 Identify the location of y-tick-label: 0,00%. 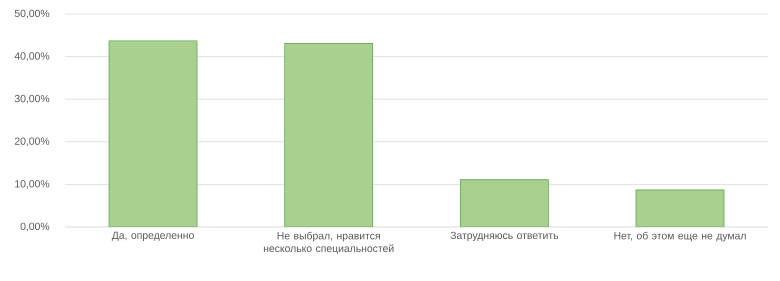
(35, 227).